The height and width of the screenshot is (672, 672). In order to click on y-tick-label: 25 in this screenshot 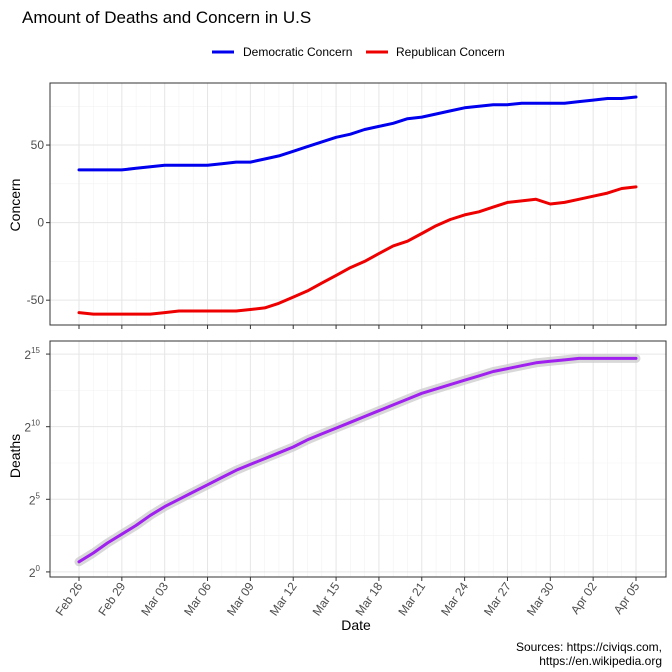, I will do `click(35, 499)`.